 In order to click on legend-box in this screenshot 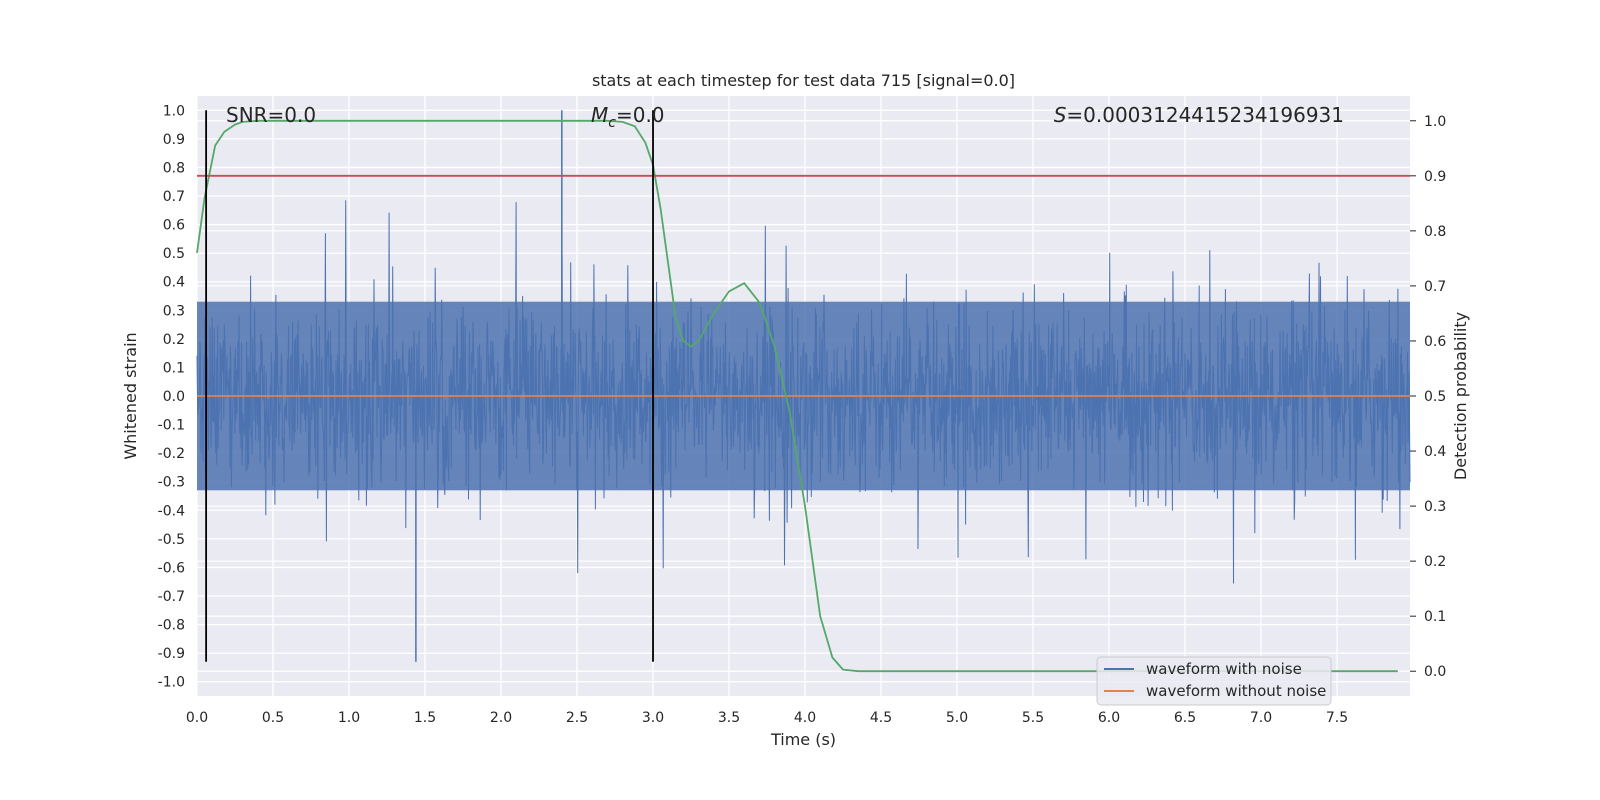, I will do `click(1214, 681)`.